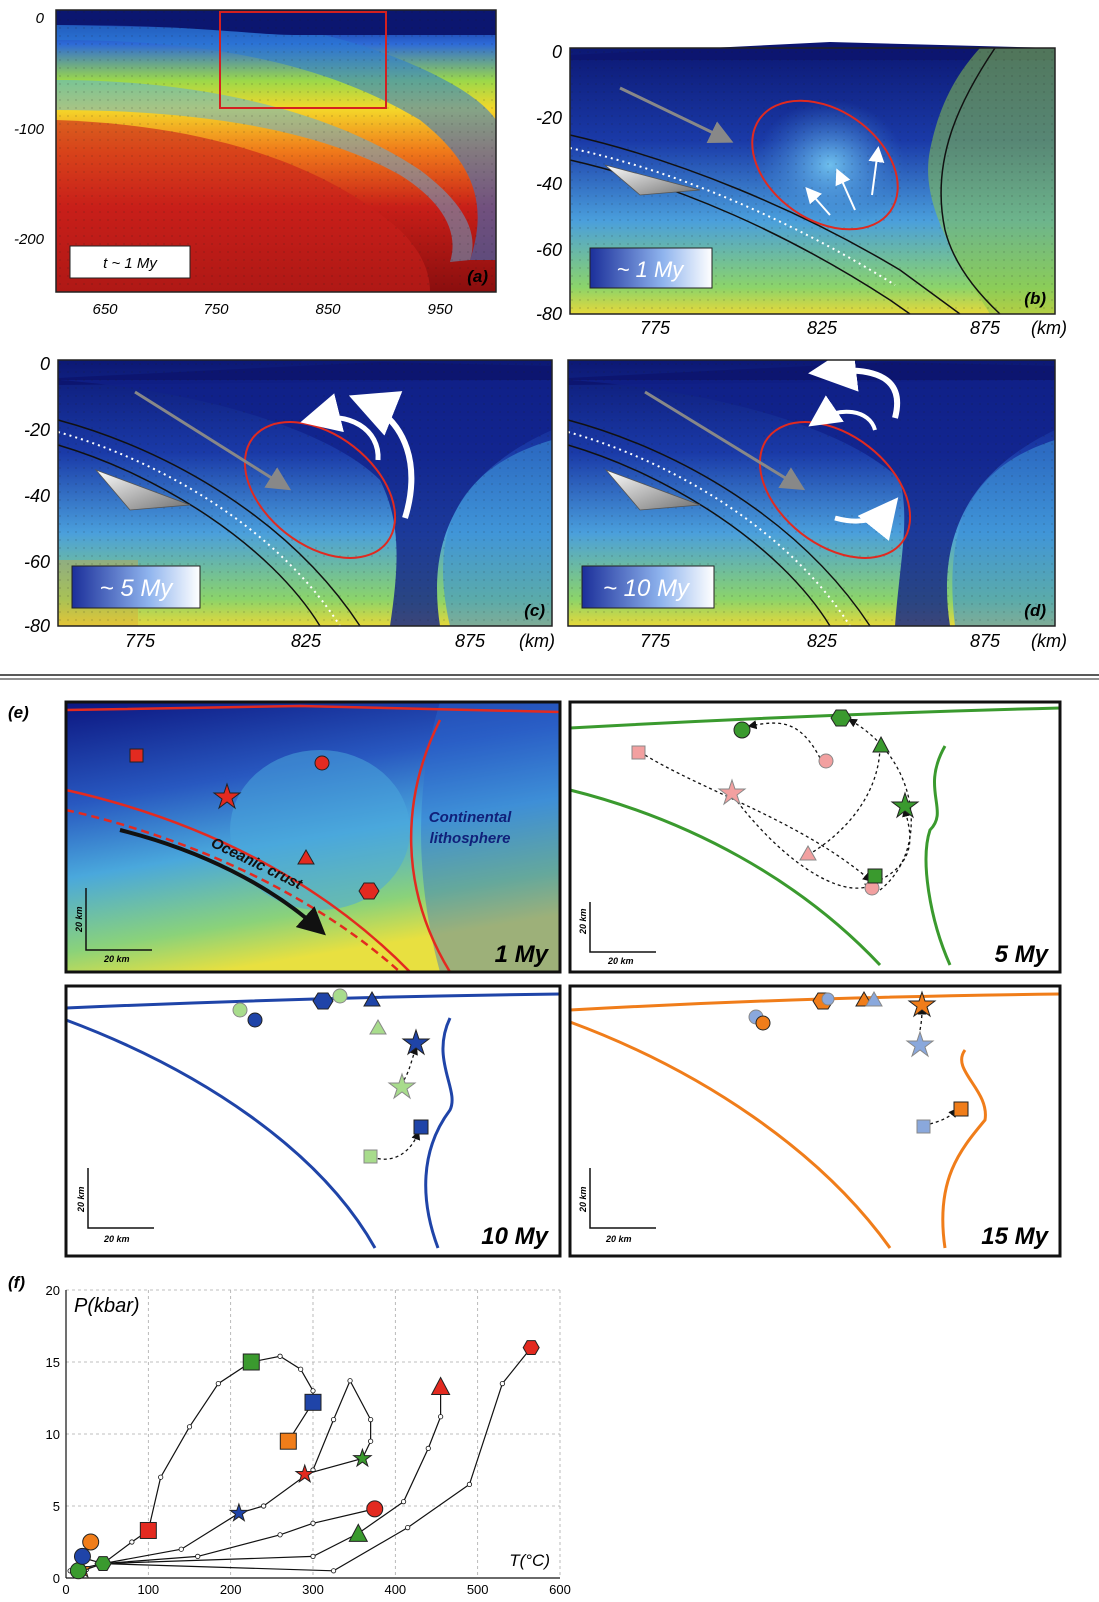 This screenshot has height=1602, width=1099. Describe the element at coordinates (557, 52) in the screenshot. I see `panel-b-ytick: 0` at that location.